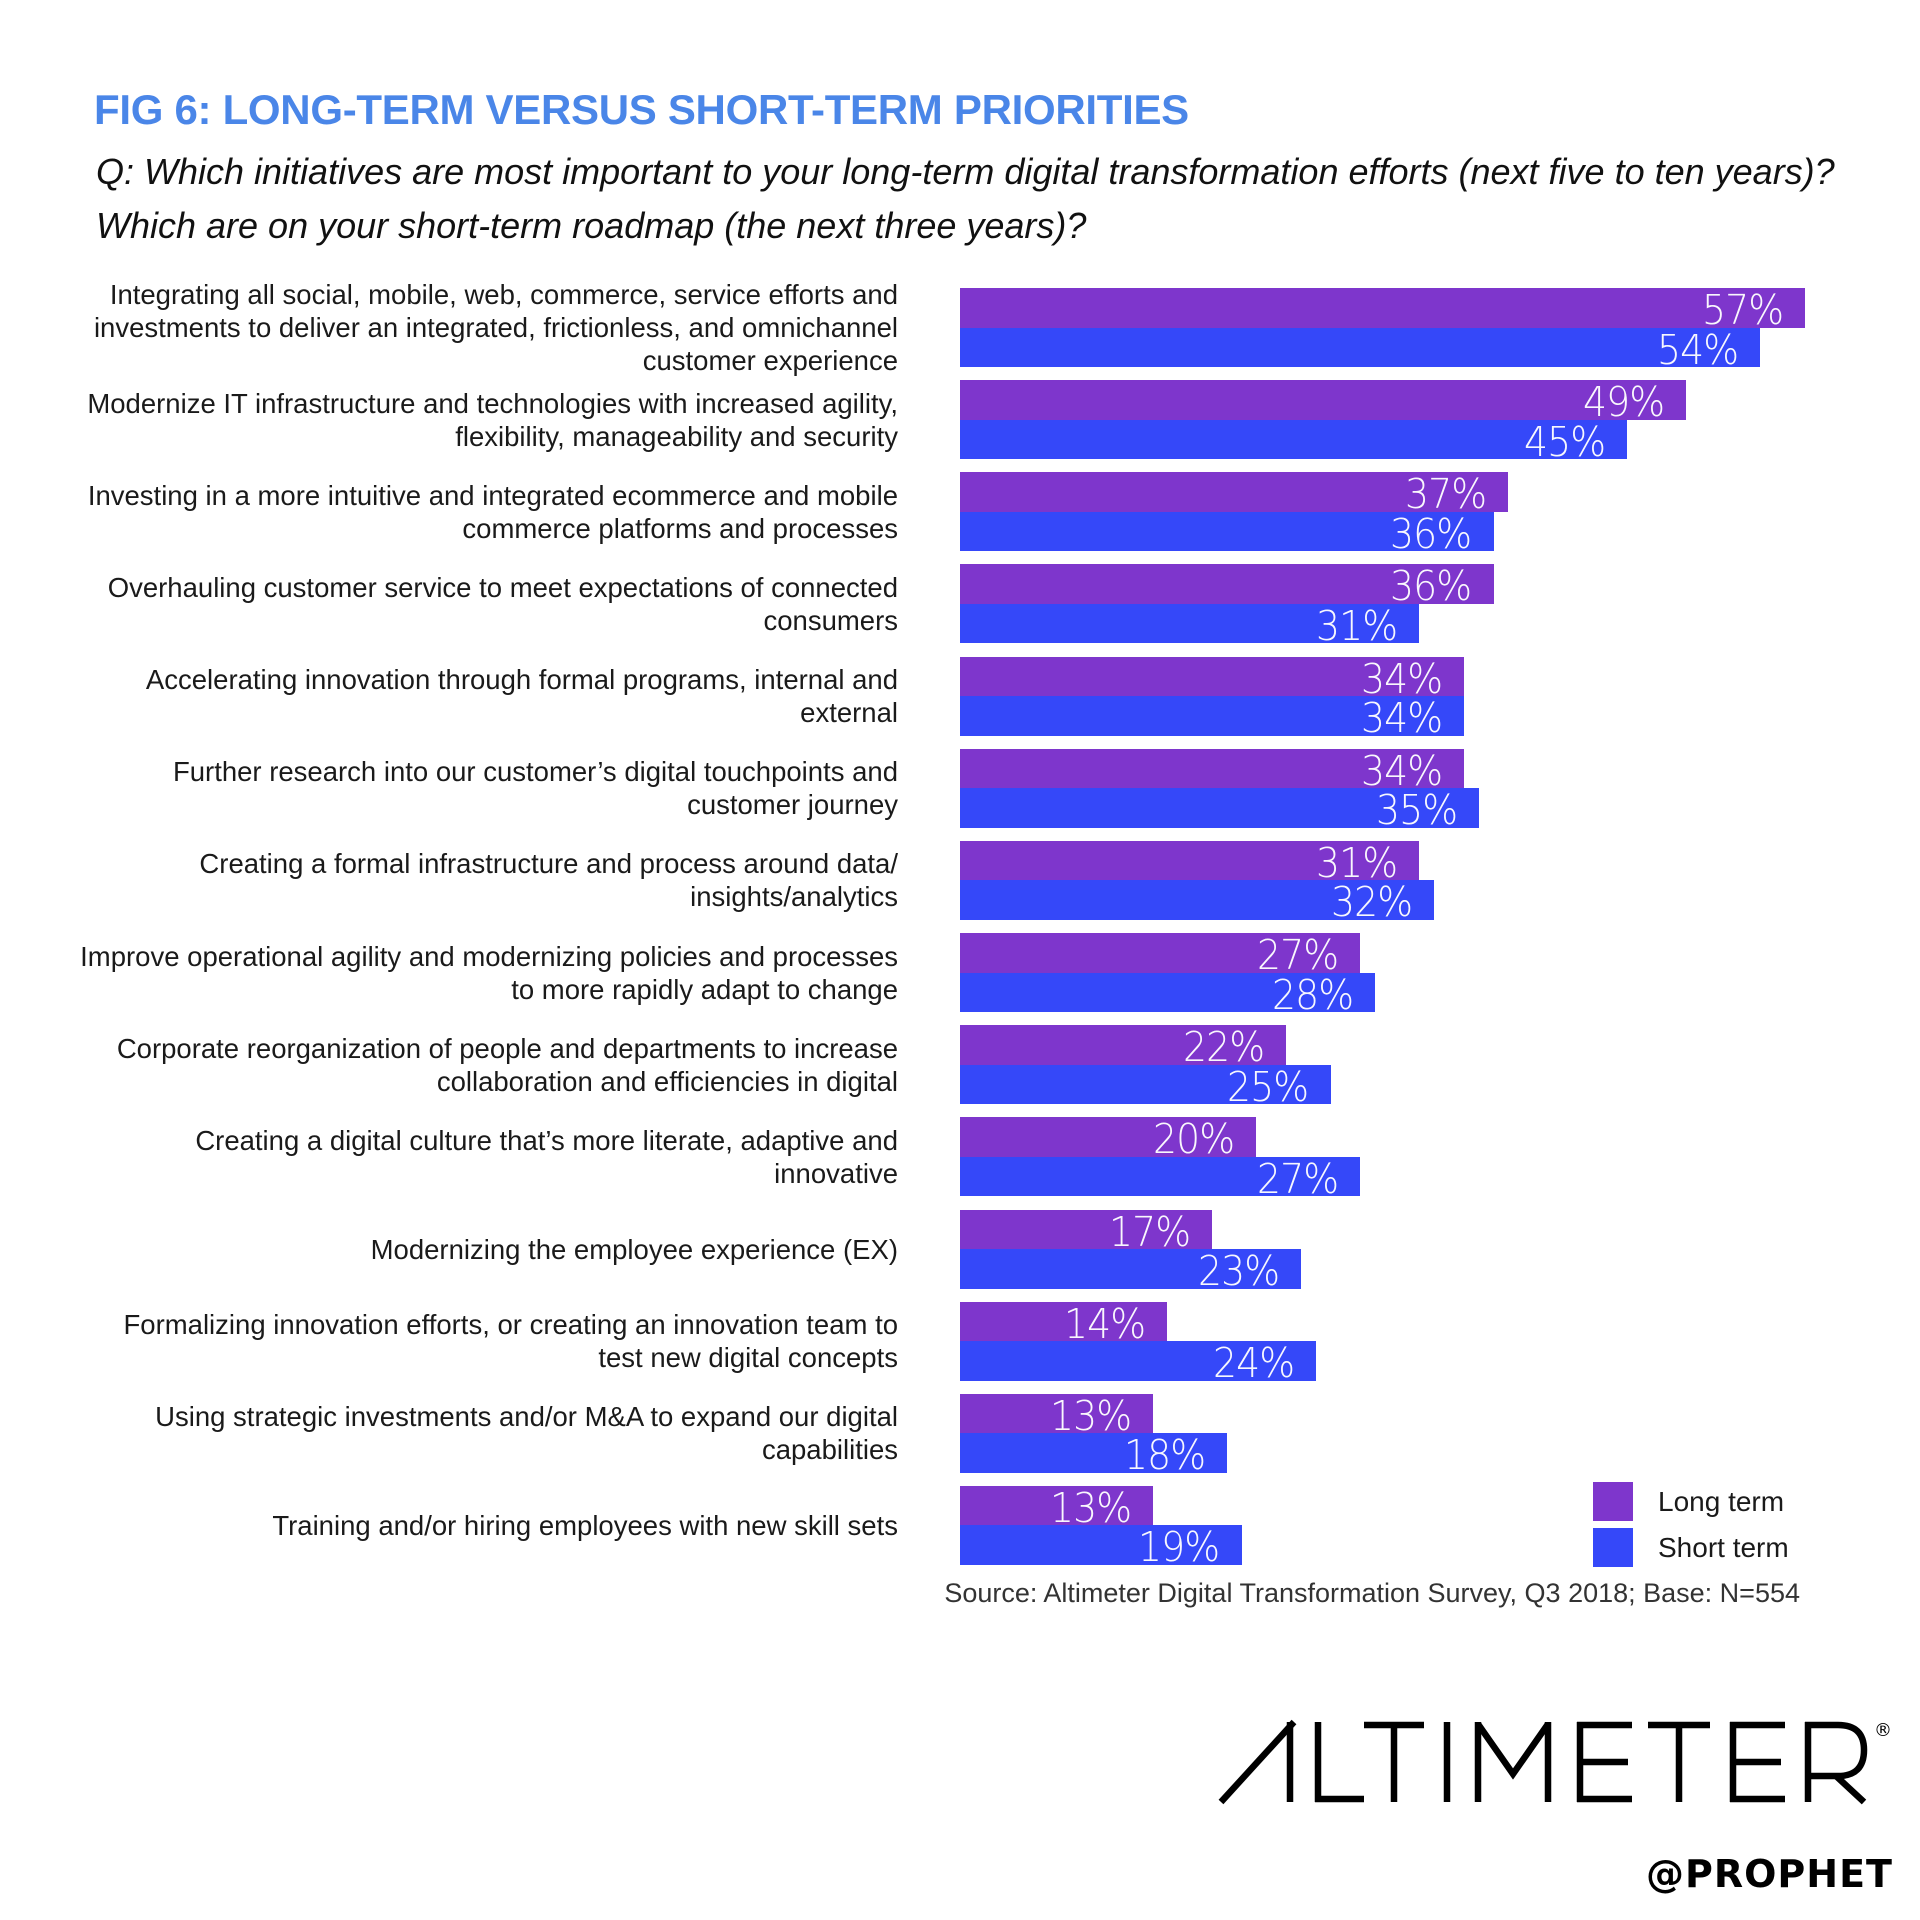 Image resolution: width=1920 pixels, height=1920 pixels. I want to click on legend-item-long-term: Long term, so click(1723, 1502).